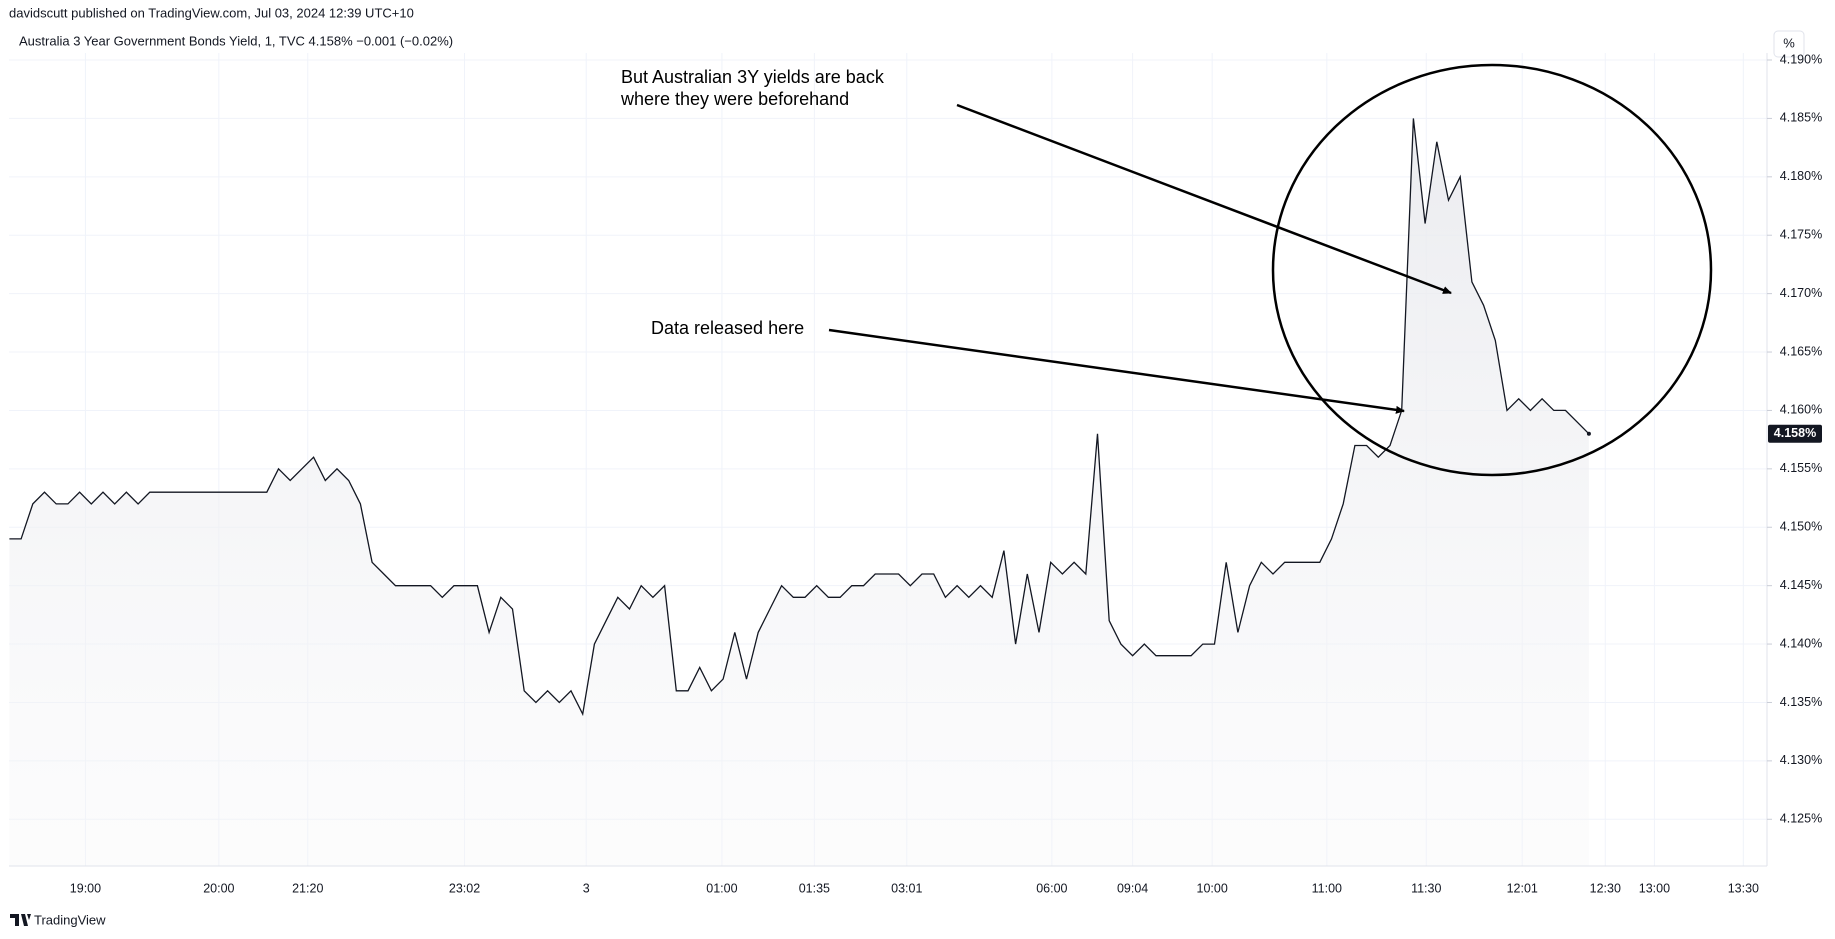 The image size is (1835, 939). I want to click on y-tick-label: 4.140%, so click(1801, 643).